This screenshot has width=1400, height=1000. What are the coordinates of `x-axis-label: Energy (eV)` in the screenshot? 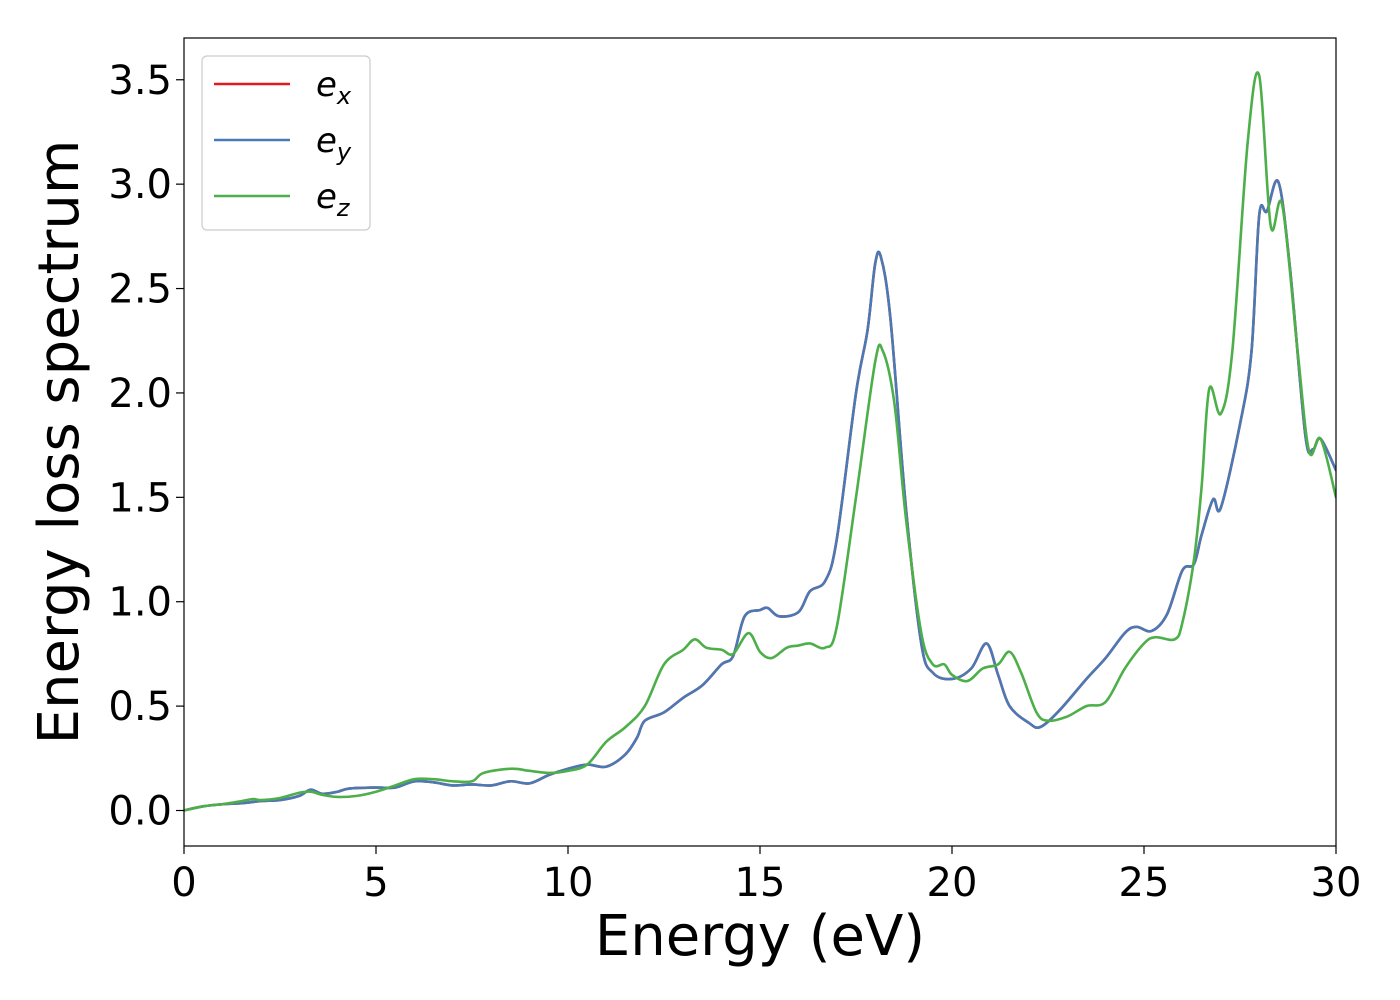 It's located at (760, 936).